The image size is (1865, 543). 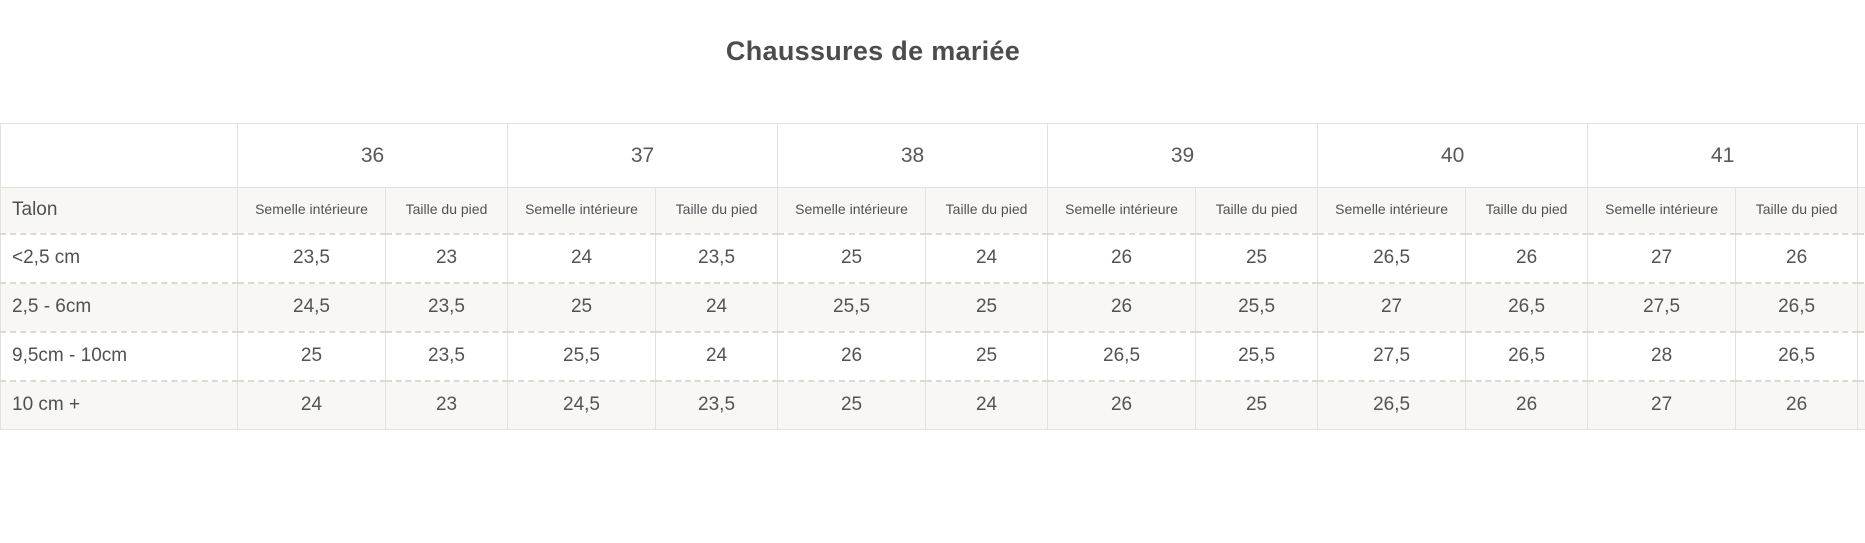 I want to click on subheader-foot-38: Taille du pied, so click(x=986, y=211).